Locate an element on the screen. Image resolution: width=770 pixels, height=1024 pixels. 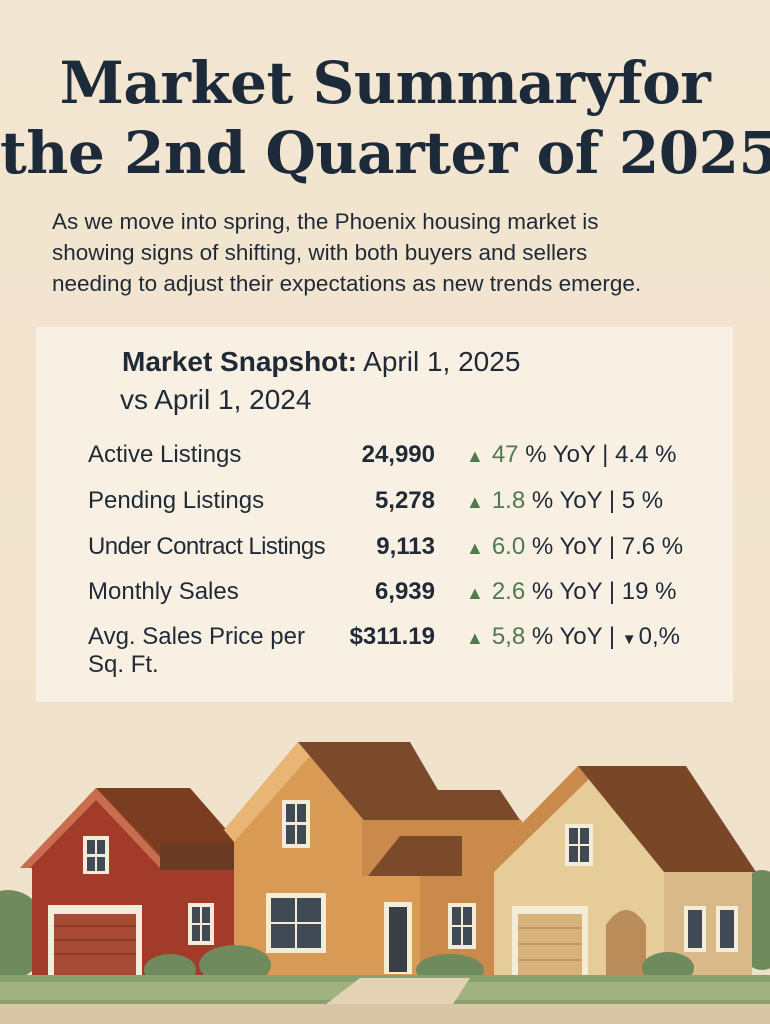
stat-label: Pending Listings is located at coordinates (176, 500).